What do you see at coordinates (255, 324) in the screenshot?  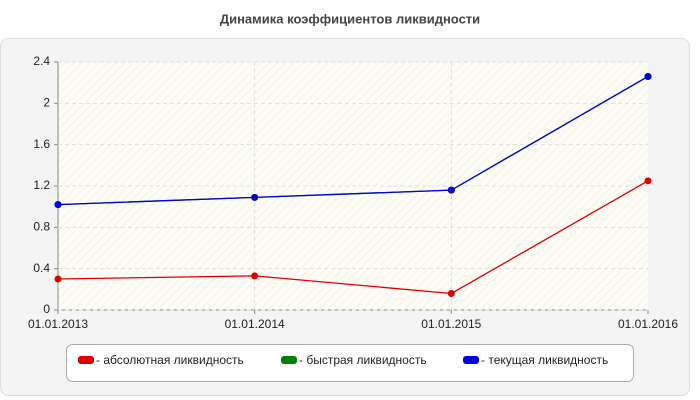 I see `x-tick-label: 01.01.2014` at bounding box center [255, 324].